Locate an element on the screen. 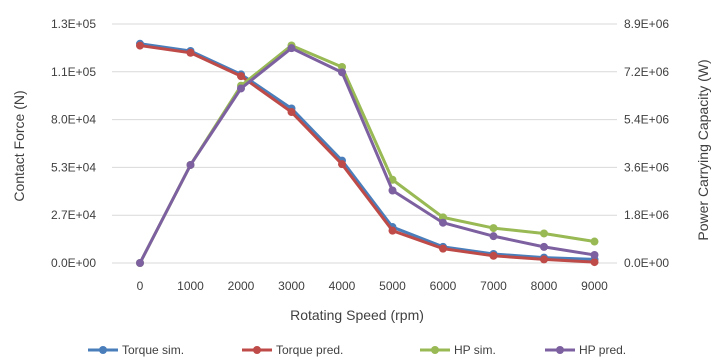 Image resolution: width=715 pixels, height=360 pixels. legend-marker-hp-sim is located at coordinates (435, 350).